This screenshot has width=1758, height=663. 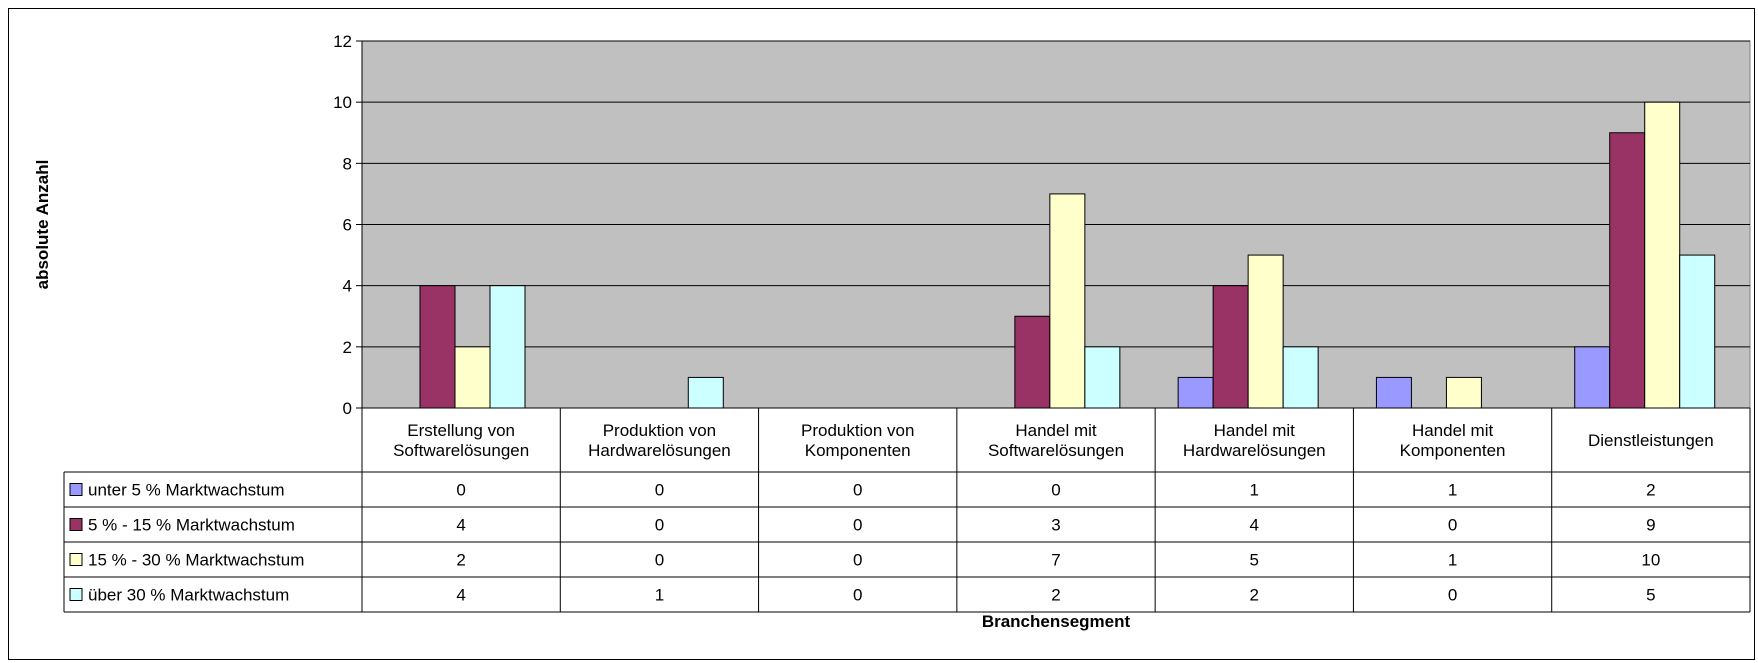 What do you see at coordinates (347, 163) in the screenshot?
I see `y-tick-label: 8` at bounding box center [347, 163].